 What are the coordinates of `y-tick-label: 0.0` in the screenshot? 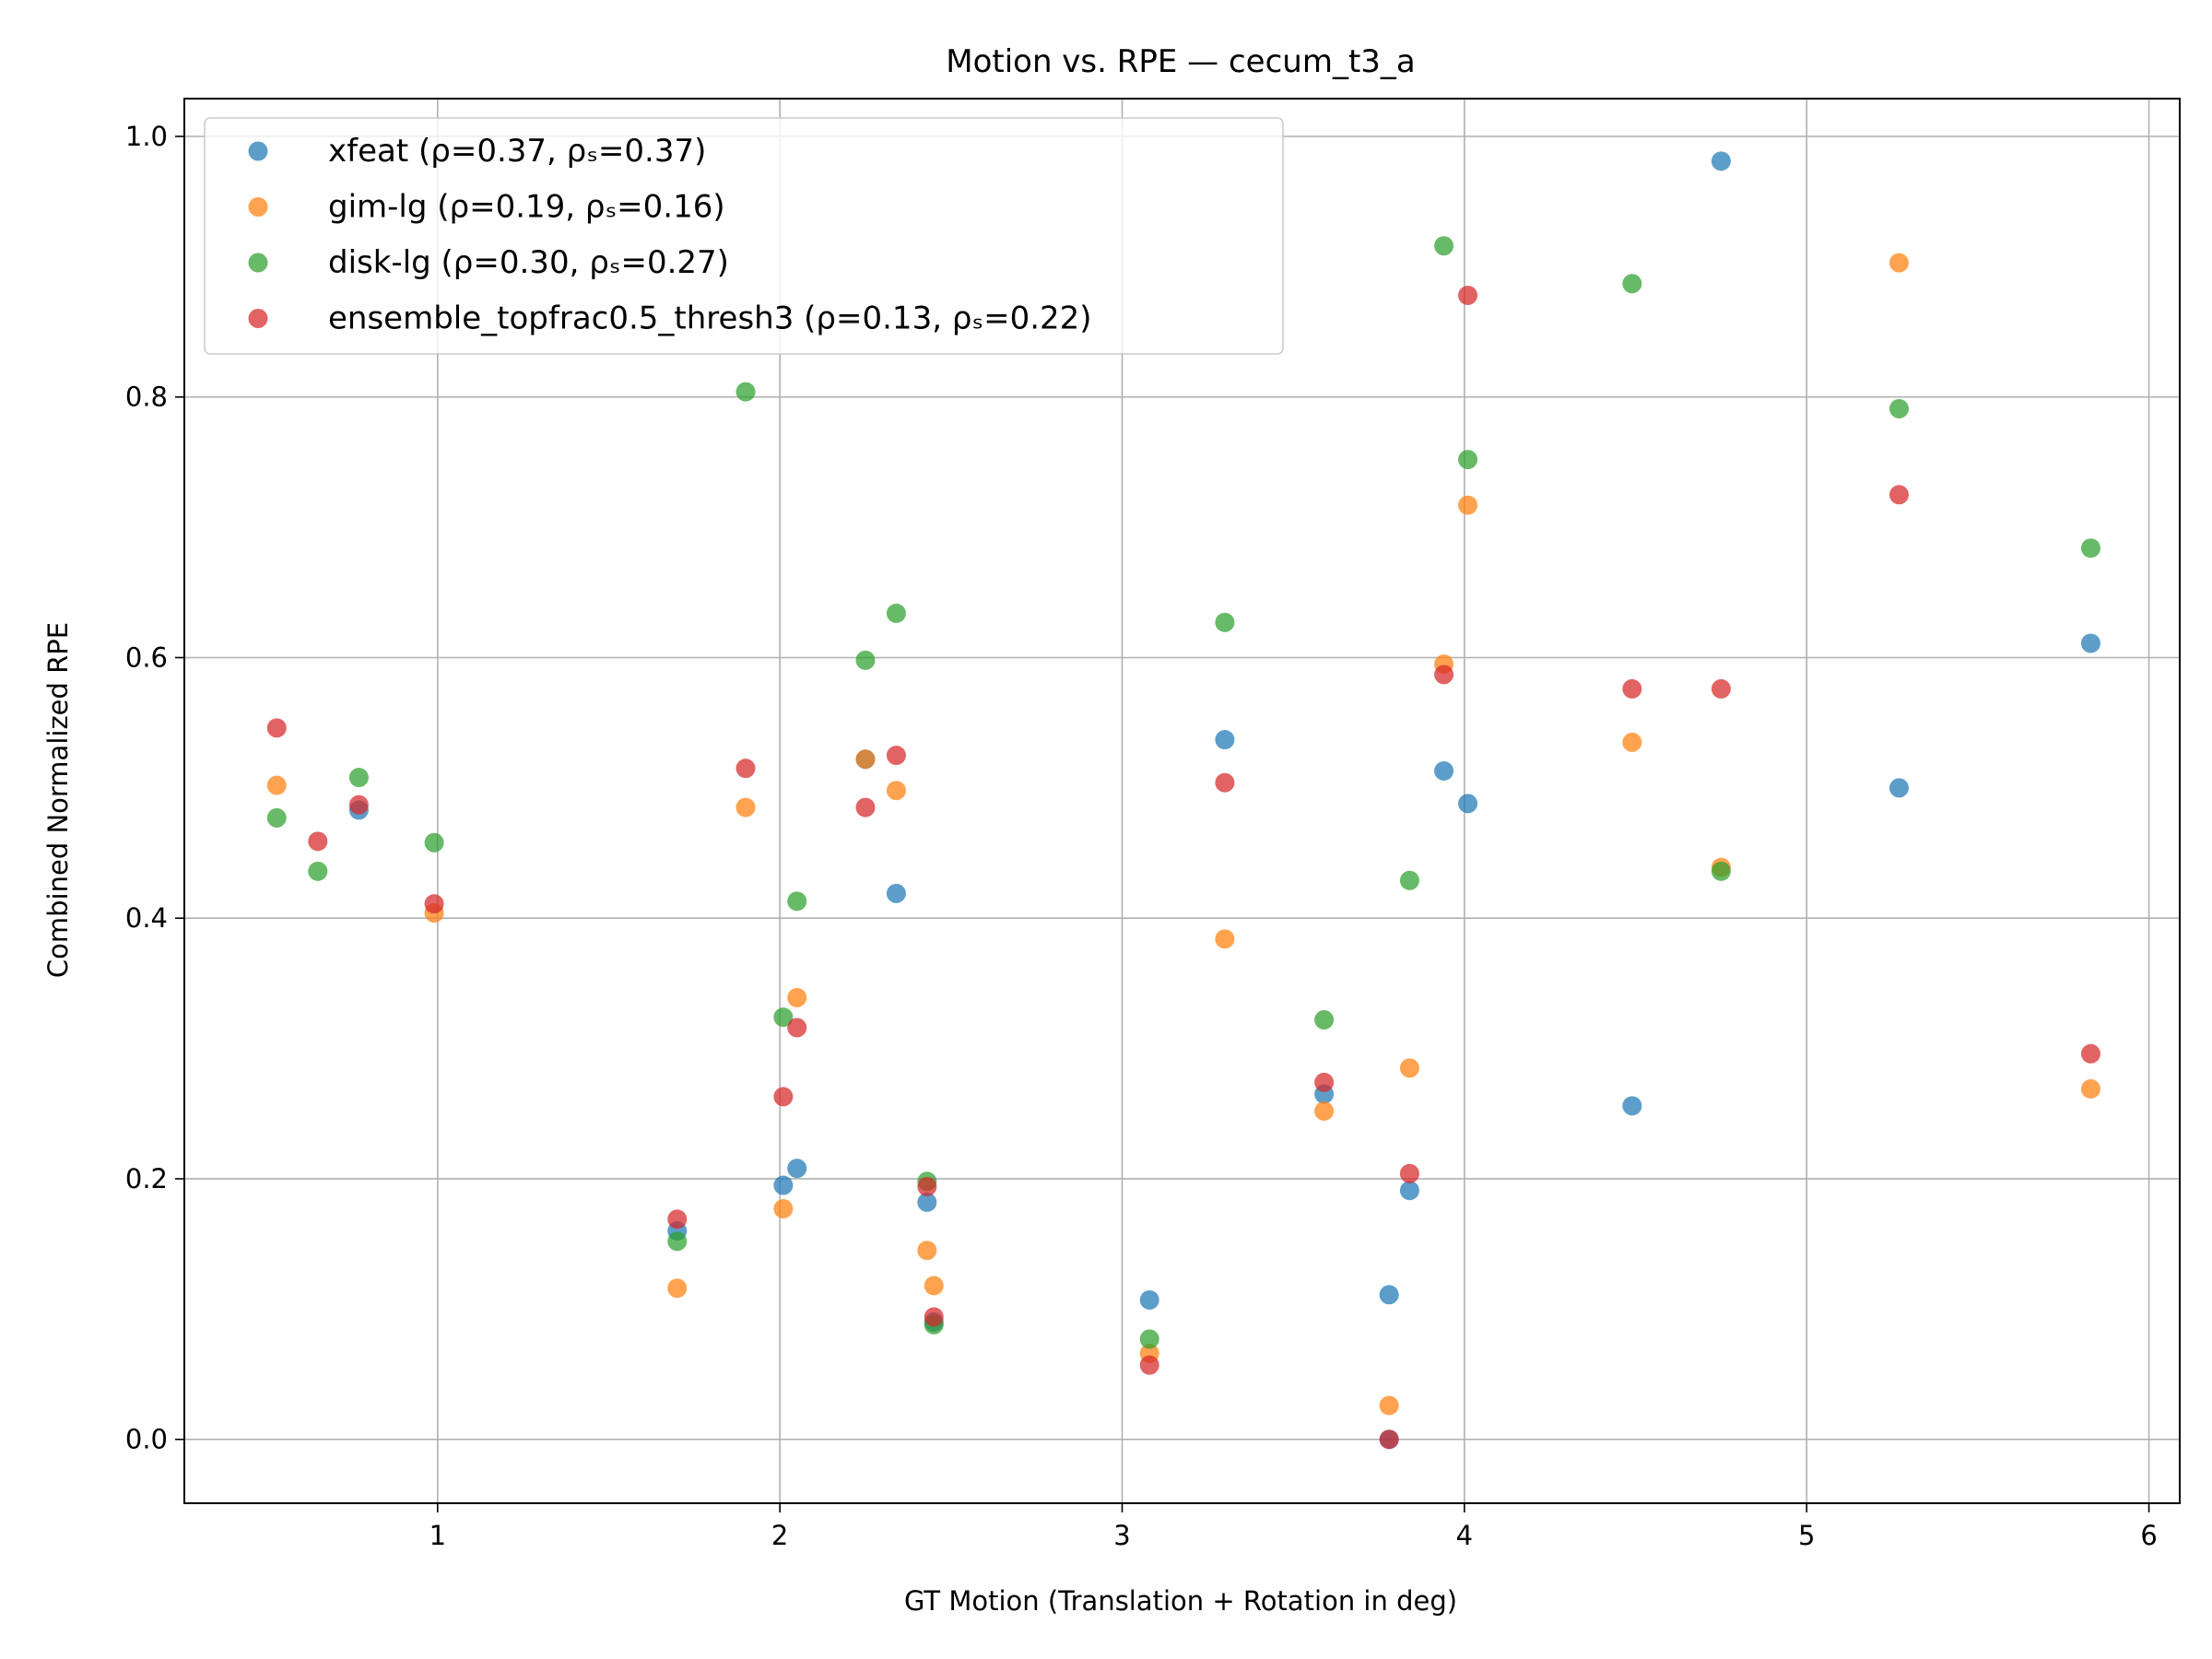 It's located at (146, 1439).